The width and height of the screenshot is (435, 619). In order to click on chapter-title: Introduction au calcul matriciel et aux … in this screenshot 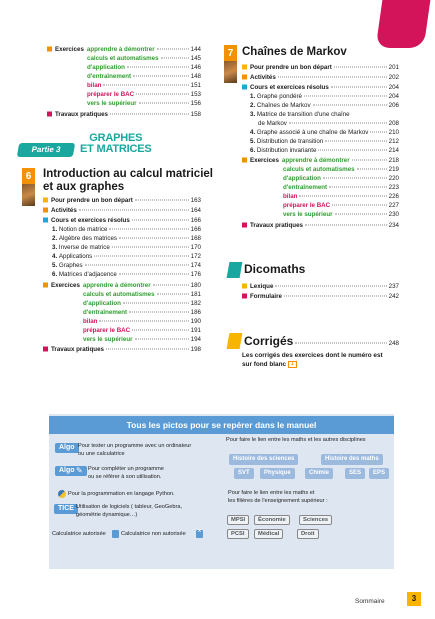, I will do `click(128, 180)`.